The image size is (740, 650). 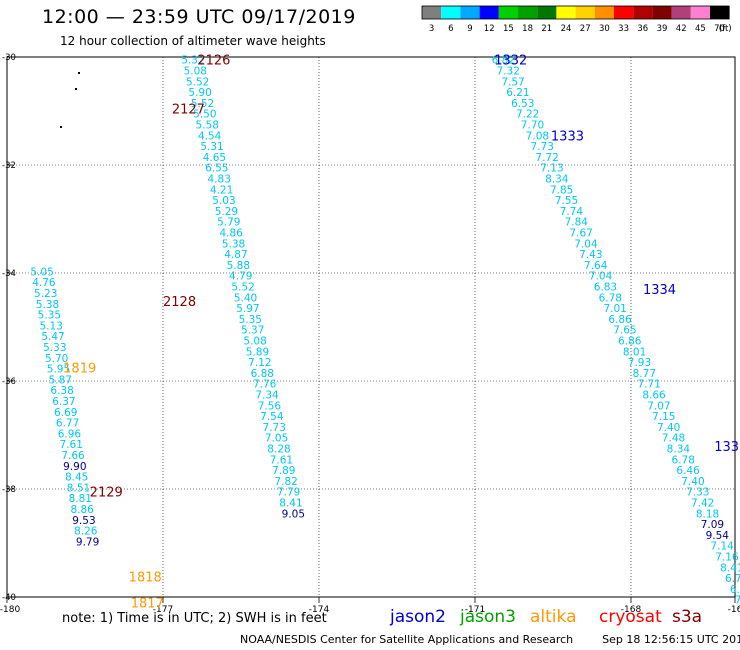 I want to click on wave-height-value: 8.26, so click(x=86, y=532).